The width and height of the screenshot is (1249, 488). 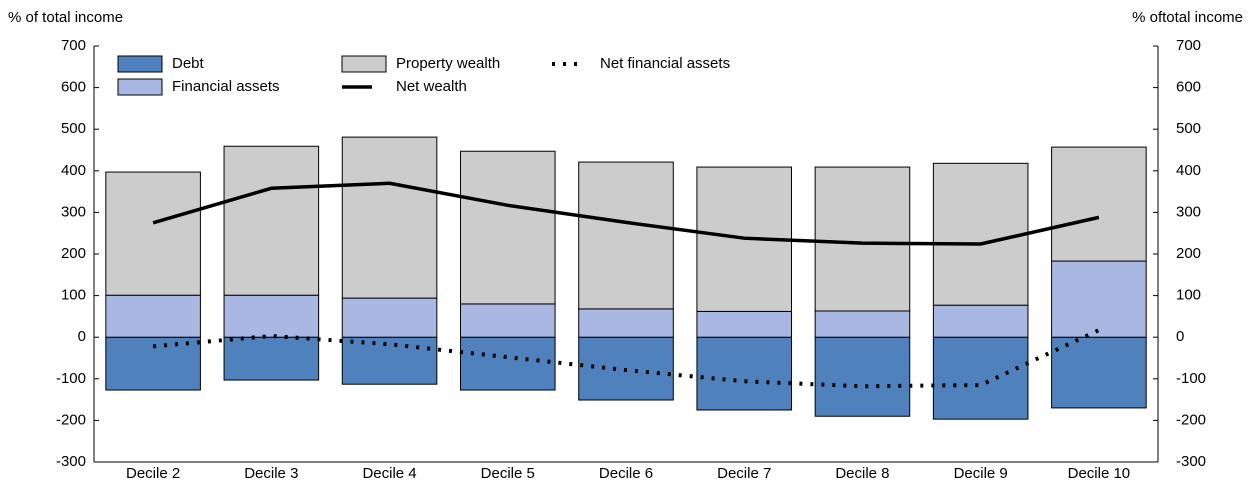 I want to click on y-tick-label: 0, so click(x=82, y=336).